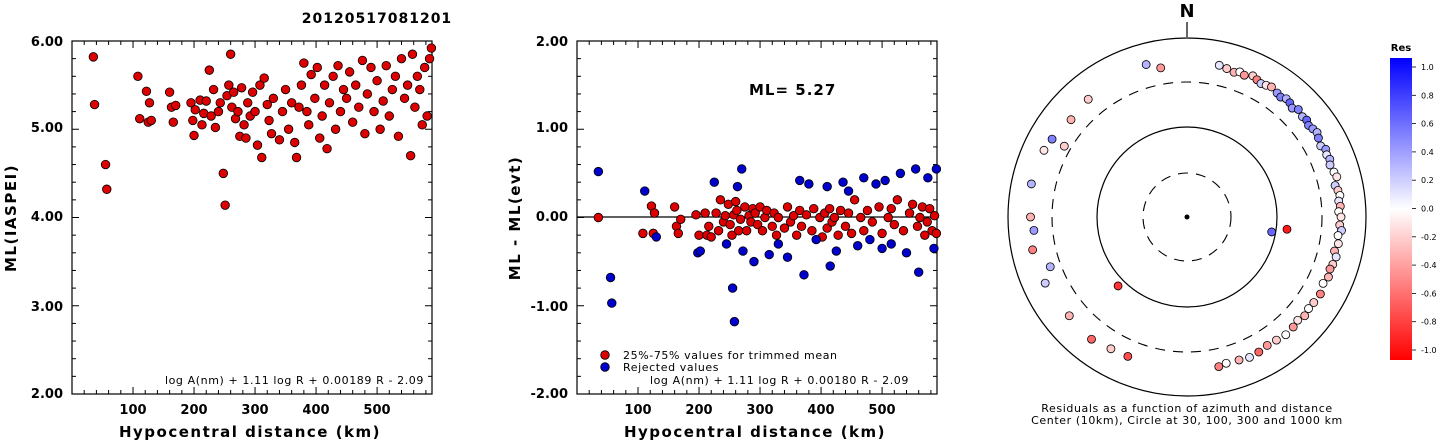 This screenshot has width=1437, height=441. Describe the element at coordinates (47, 394) in the screenshot. I see `left-ytick: 2.00` at that location.